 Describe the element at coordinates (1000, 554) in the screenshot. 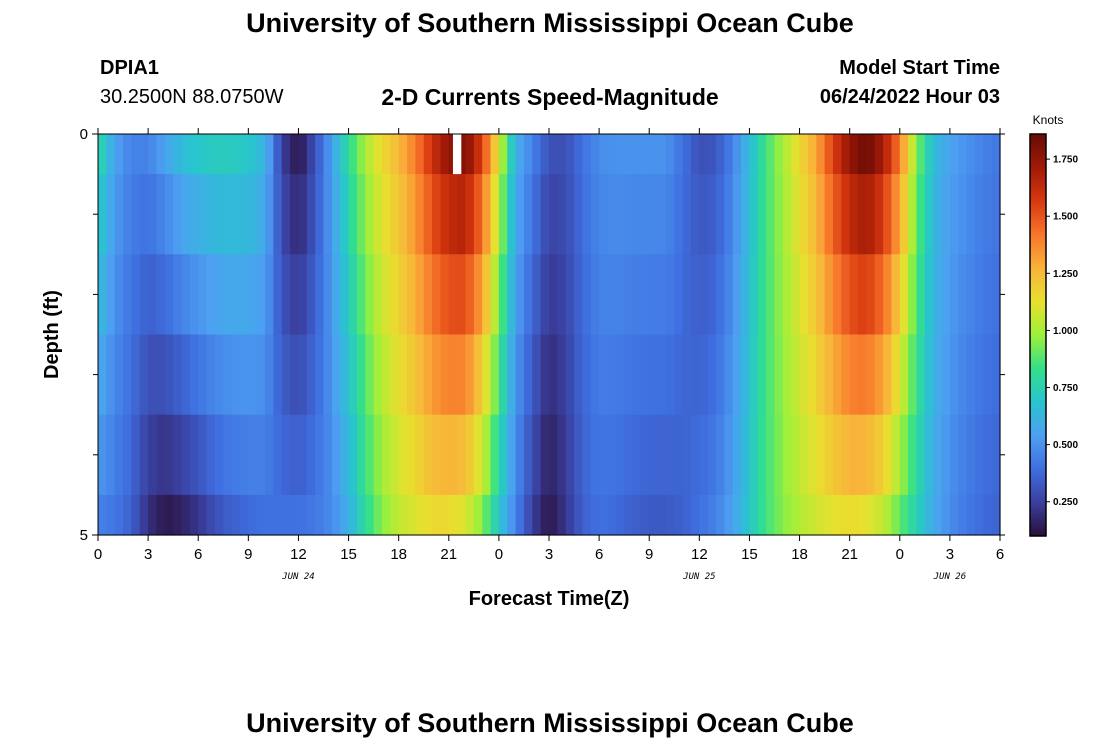

I see `x-tick-label: 6` at that location.